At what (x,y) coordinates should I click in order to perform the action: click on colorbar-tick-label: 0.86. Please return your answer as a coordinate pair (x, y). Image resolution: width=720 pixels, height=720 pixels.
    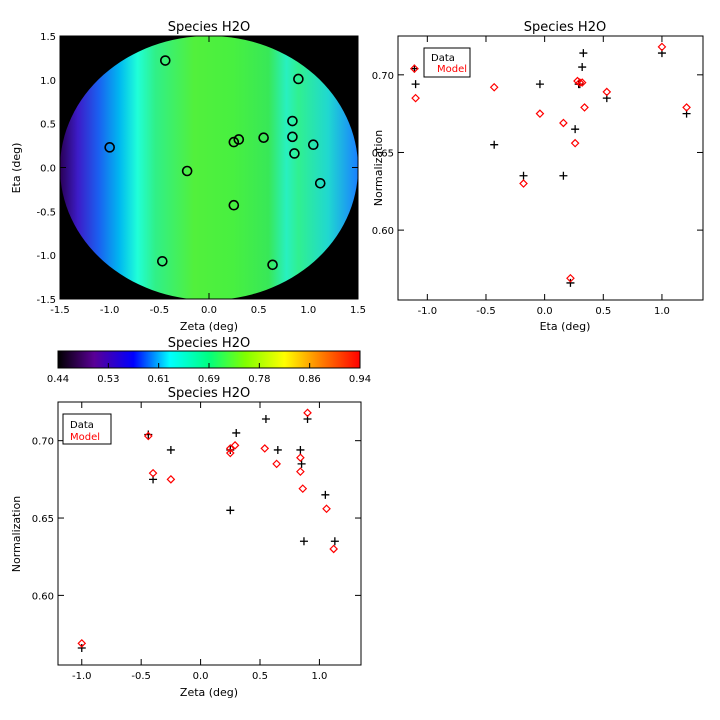
    Looking at the image, I should click on (310, 379).